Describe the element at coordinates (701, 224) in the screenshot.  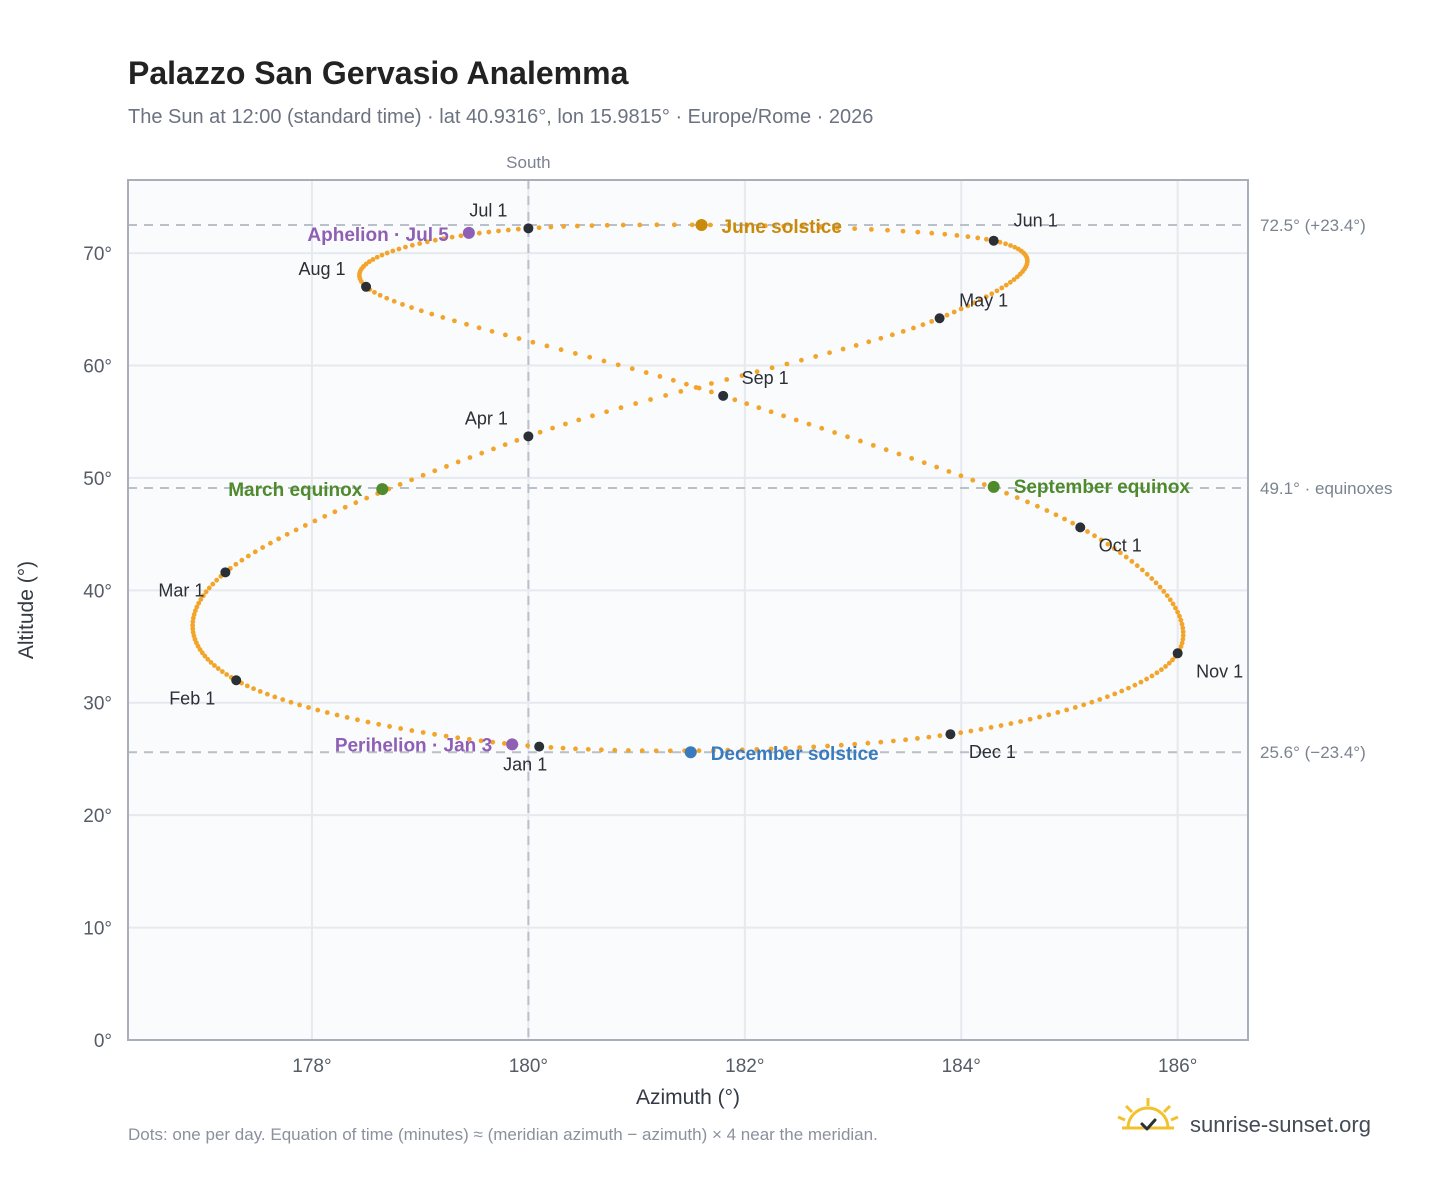
I see `event-marker` at that location.